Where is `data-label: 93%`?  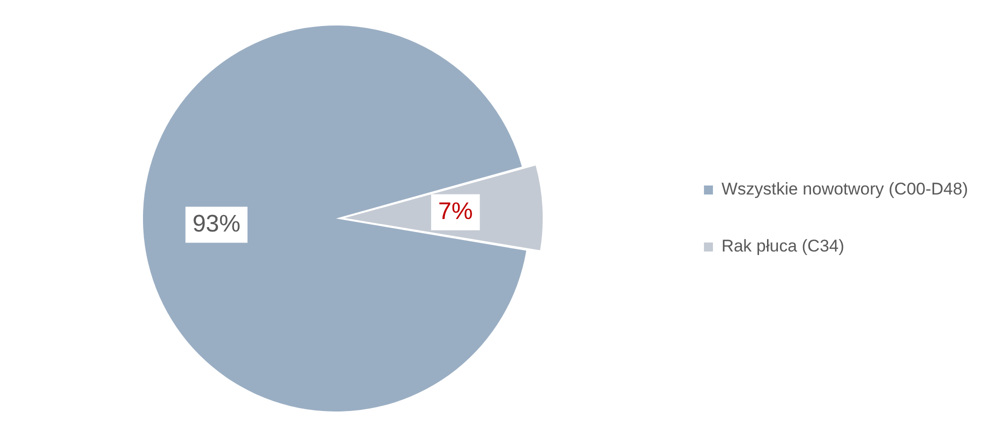 data-label: 93% is located at coordinates (216, 224).